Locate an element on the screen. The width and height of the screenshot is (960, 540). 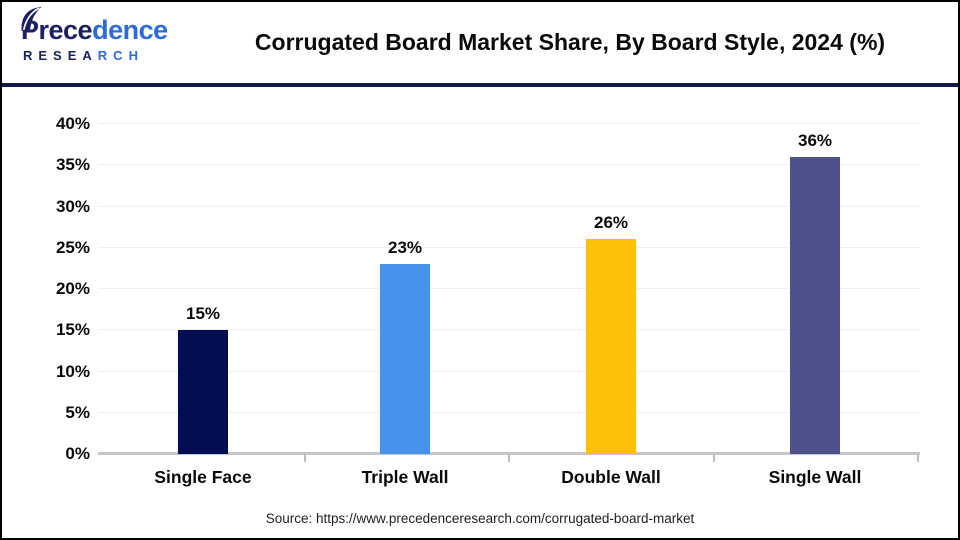
brand-logo: Precedence RESEARCH is located at coordinates (110, 35).